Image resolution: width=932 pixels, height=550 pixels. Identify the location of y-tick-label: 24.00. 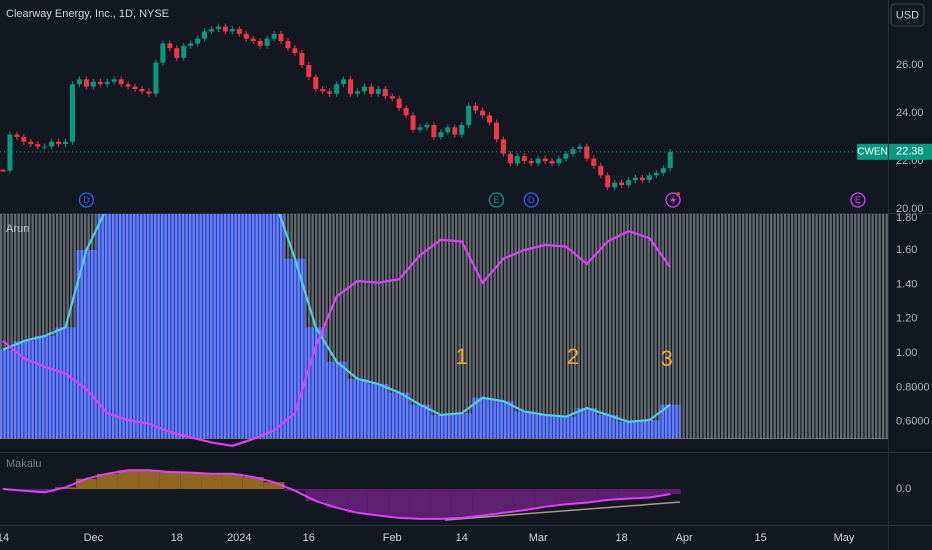
(910, 113).